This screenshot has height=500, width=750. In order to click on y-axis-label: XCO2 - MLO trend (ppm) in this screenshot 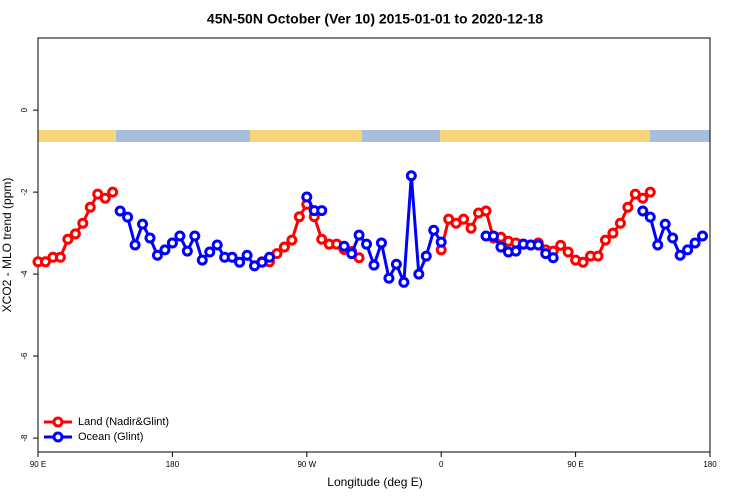, I will do `click(7, 245)`.